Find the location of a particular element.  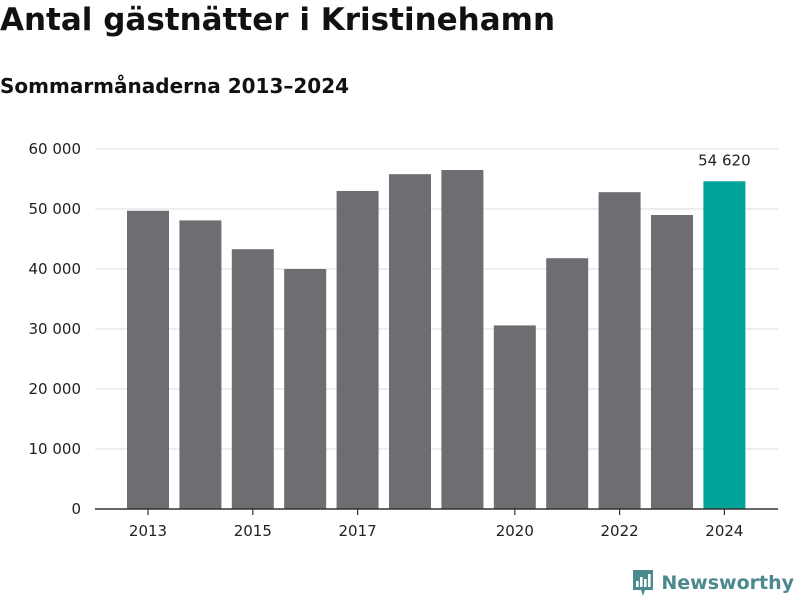

chart-title: Antal gästnätter i Kristinehamn is located at coordinates (278, 20).